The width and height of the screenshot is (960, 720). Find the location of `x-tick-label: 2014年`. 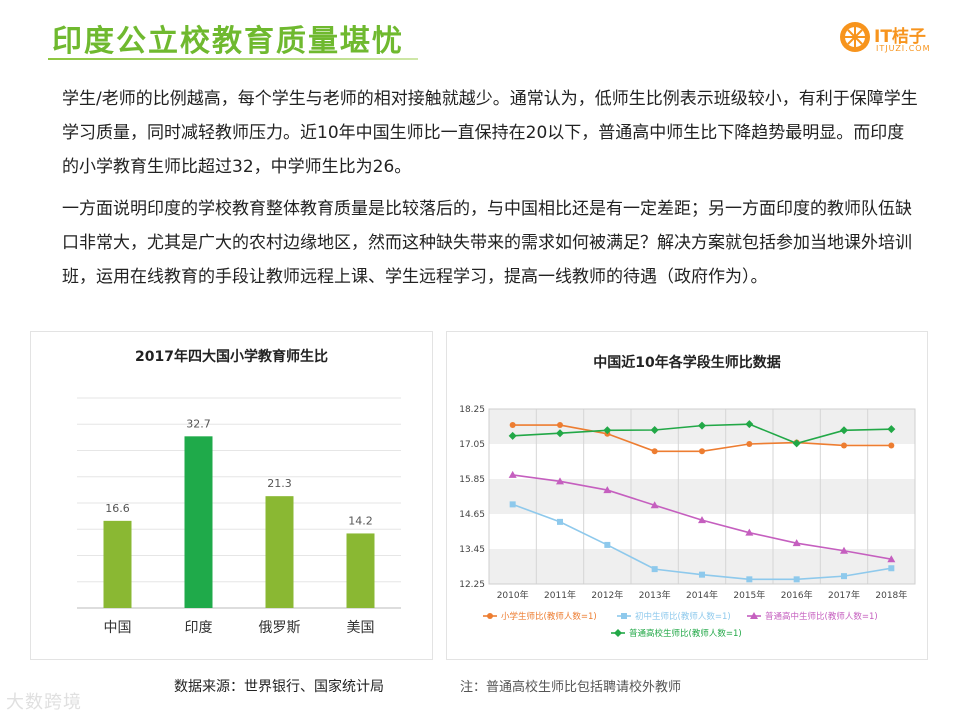

x-tick-label: 2014年 is located at coordinates (702, 595).